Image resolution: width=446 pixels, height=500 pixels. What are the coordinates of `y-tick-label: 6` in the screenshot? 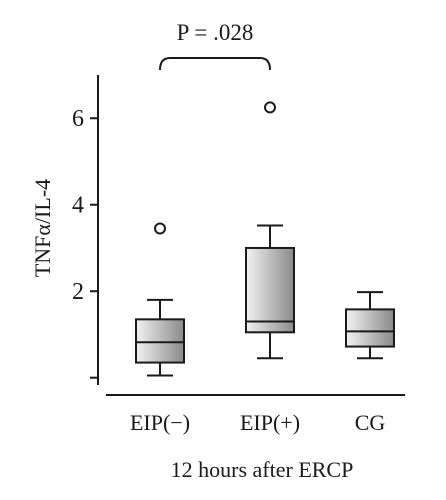 It's located at (78, 119).